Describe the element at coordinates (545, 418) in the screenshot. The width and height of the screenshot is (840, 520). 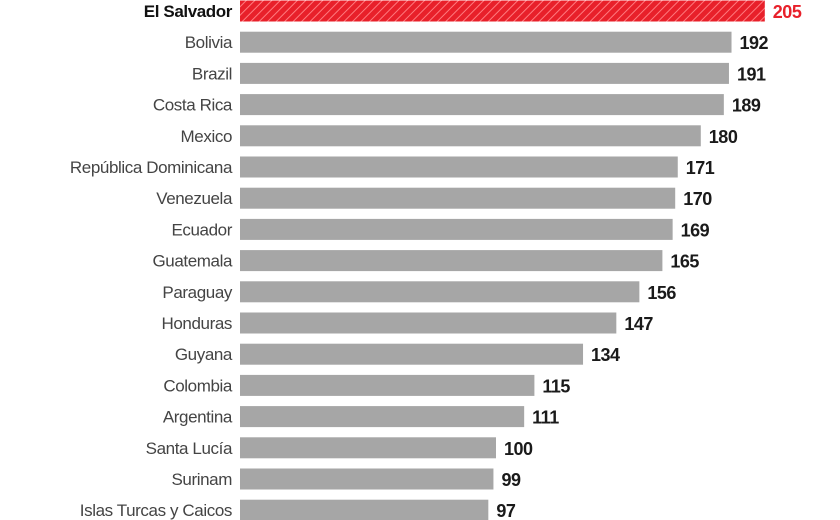
I see `value-label-argentina: 111` at that location.